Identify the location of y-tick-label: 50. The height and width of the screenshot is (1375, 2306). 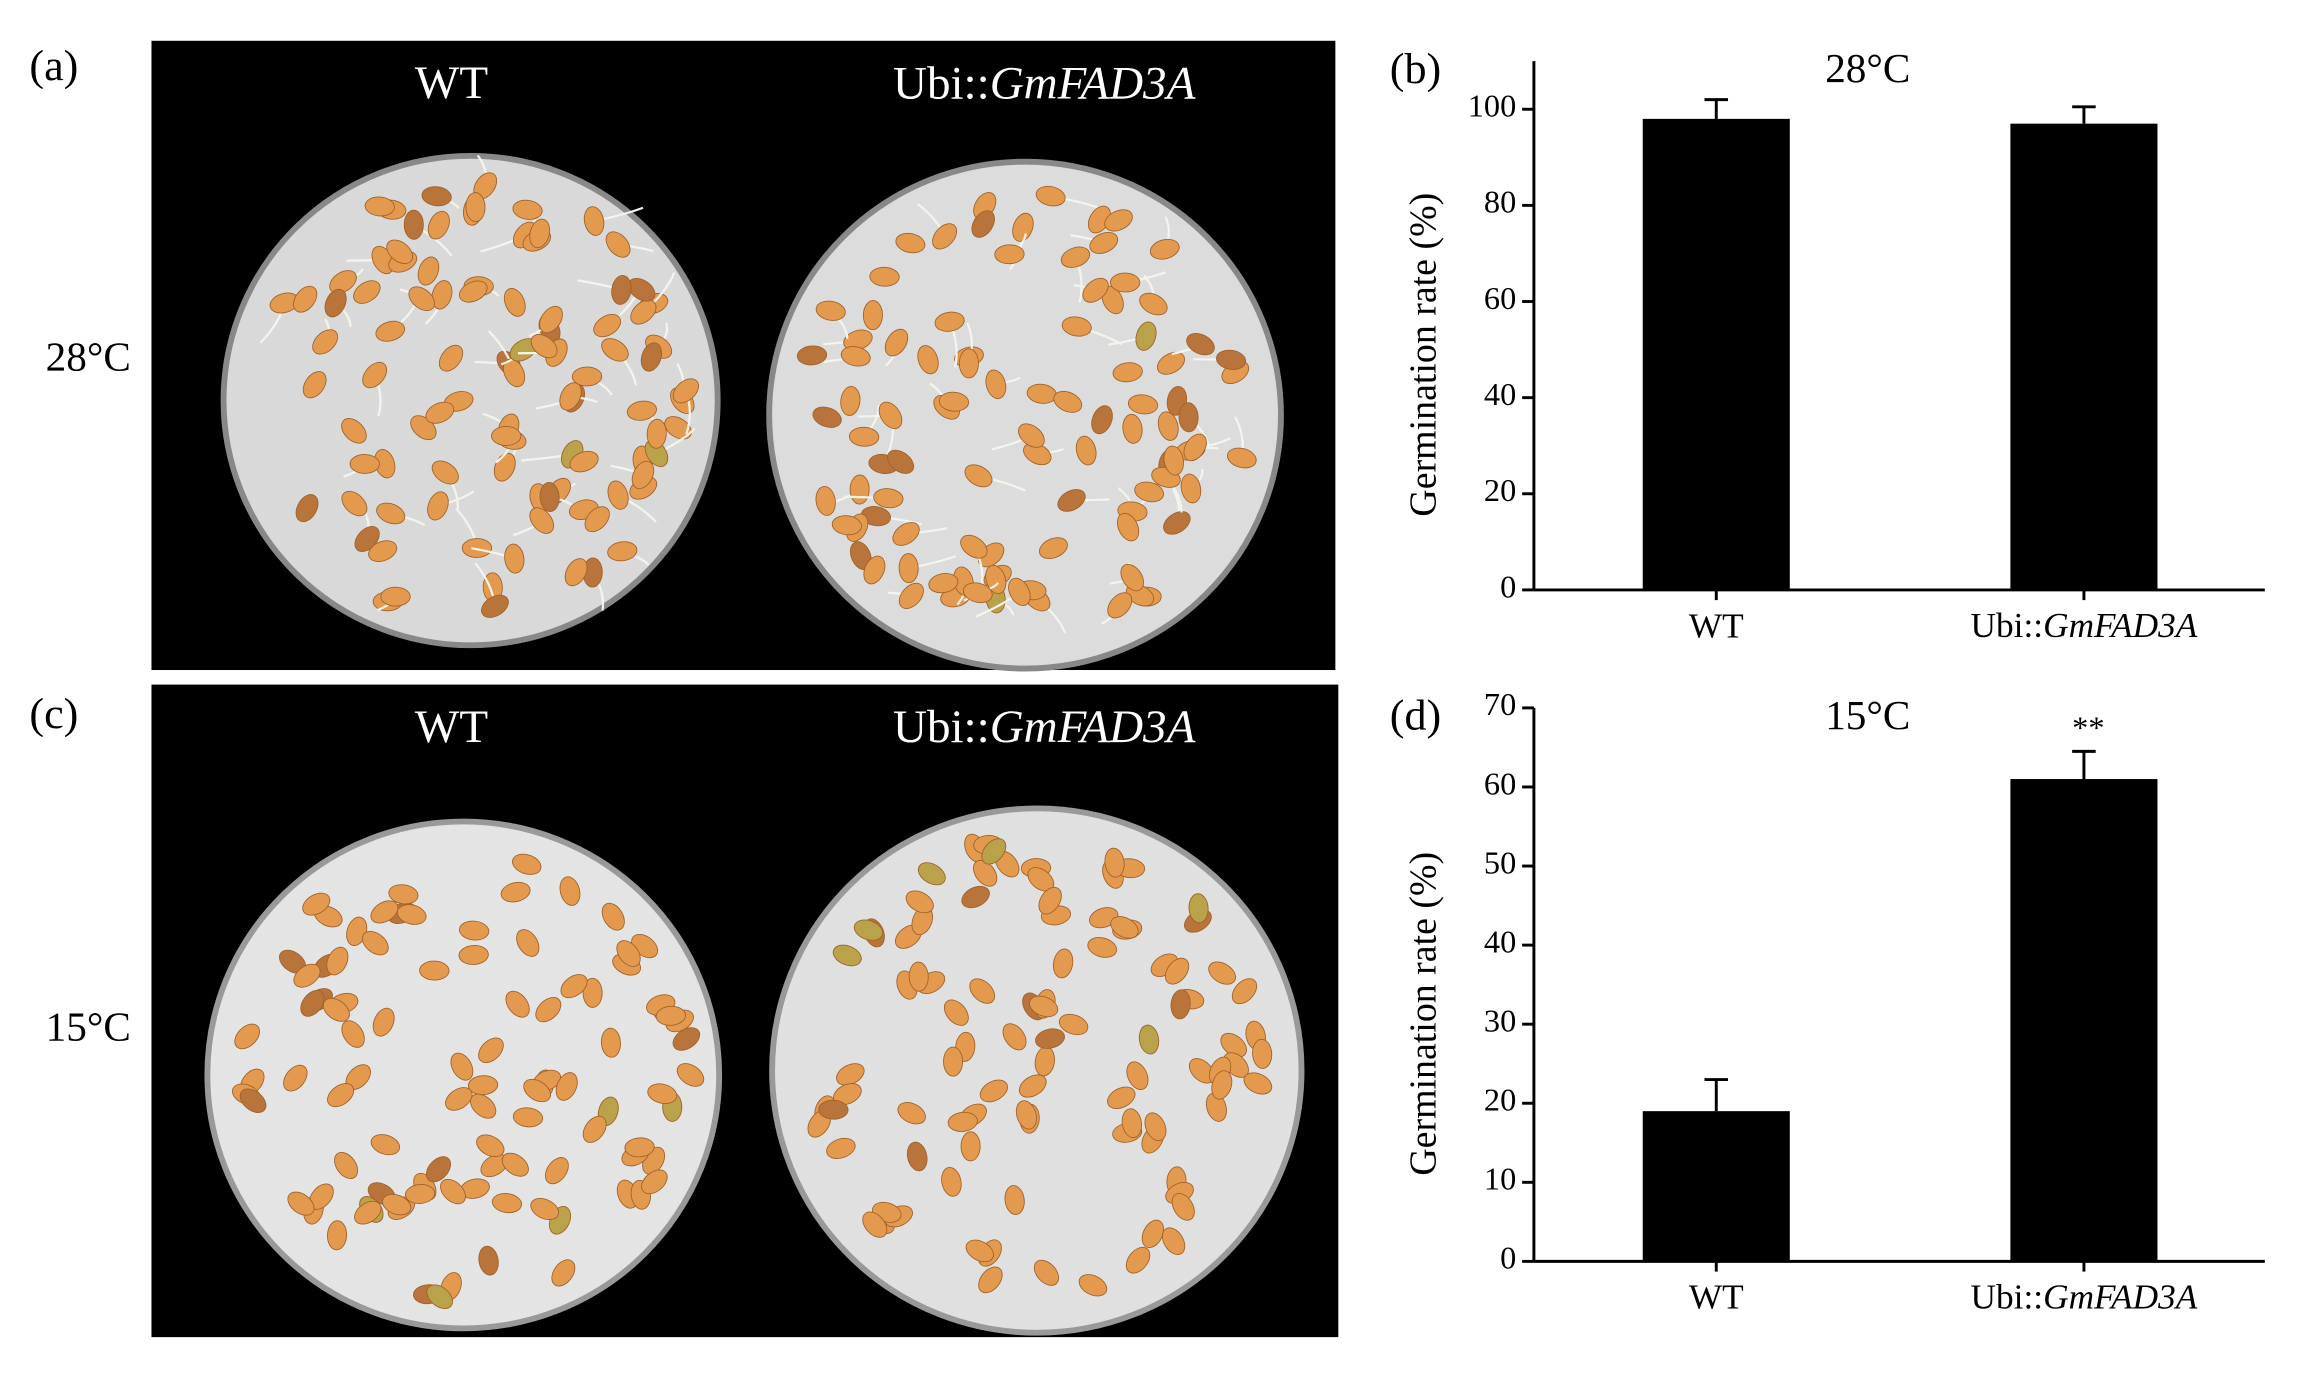
(1500, 863).